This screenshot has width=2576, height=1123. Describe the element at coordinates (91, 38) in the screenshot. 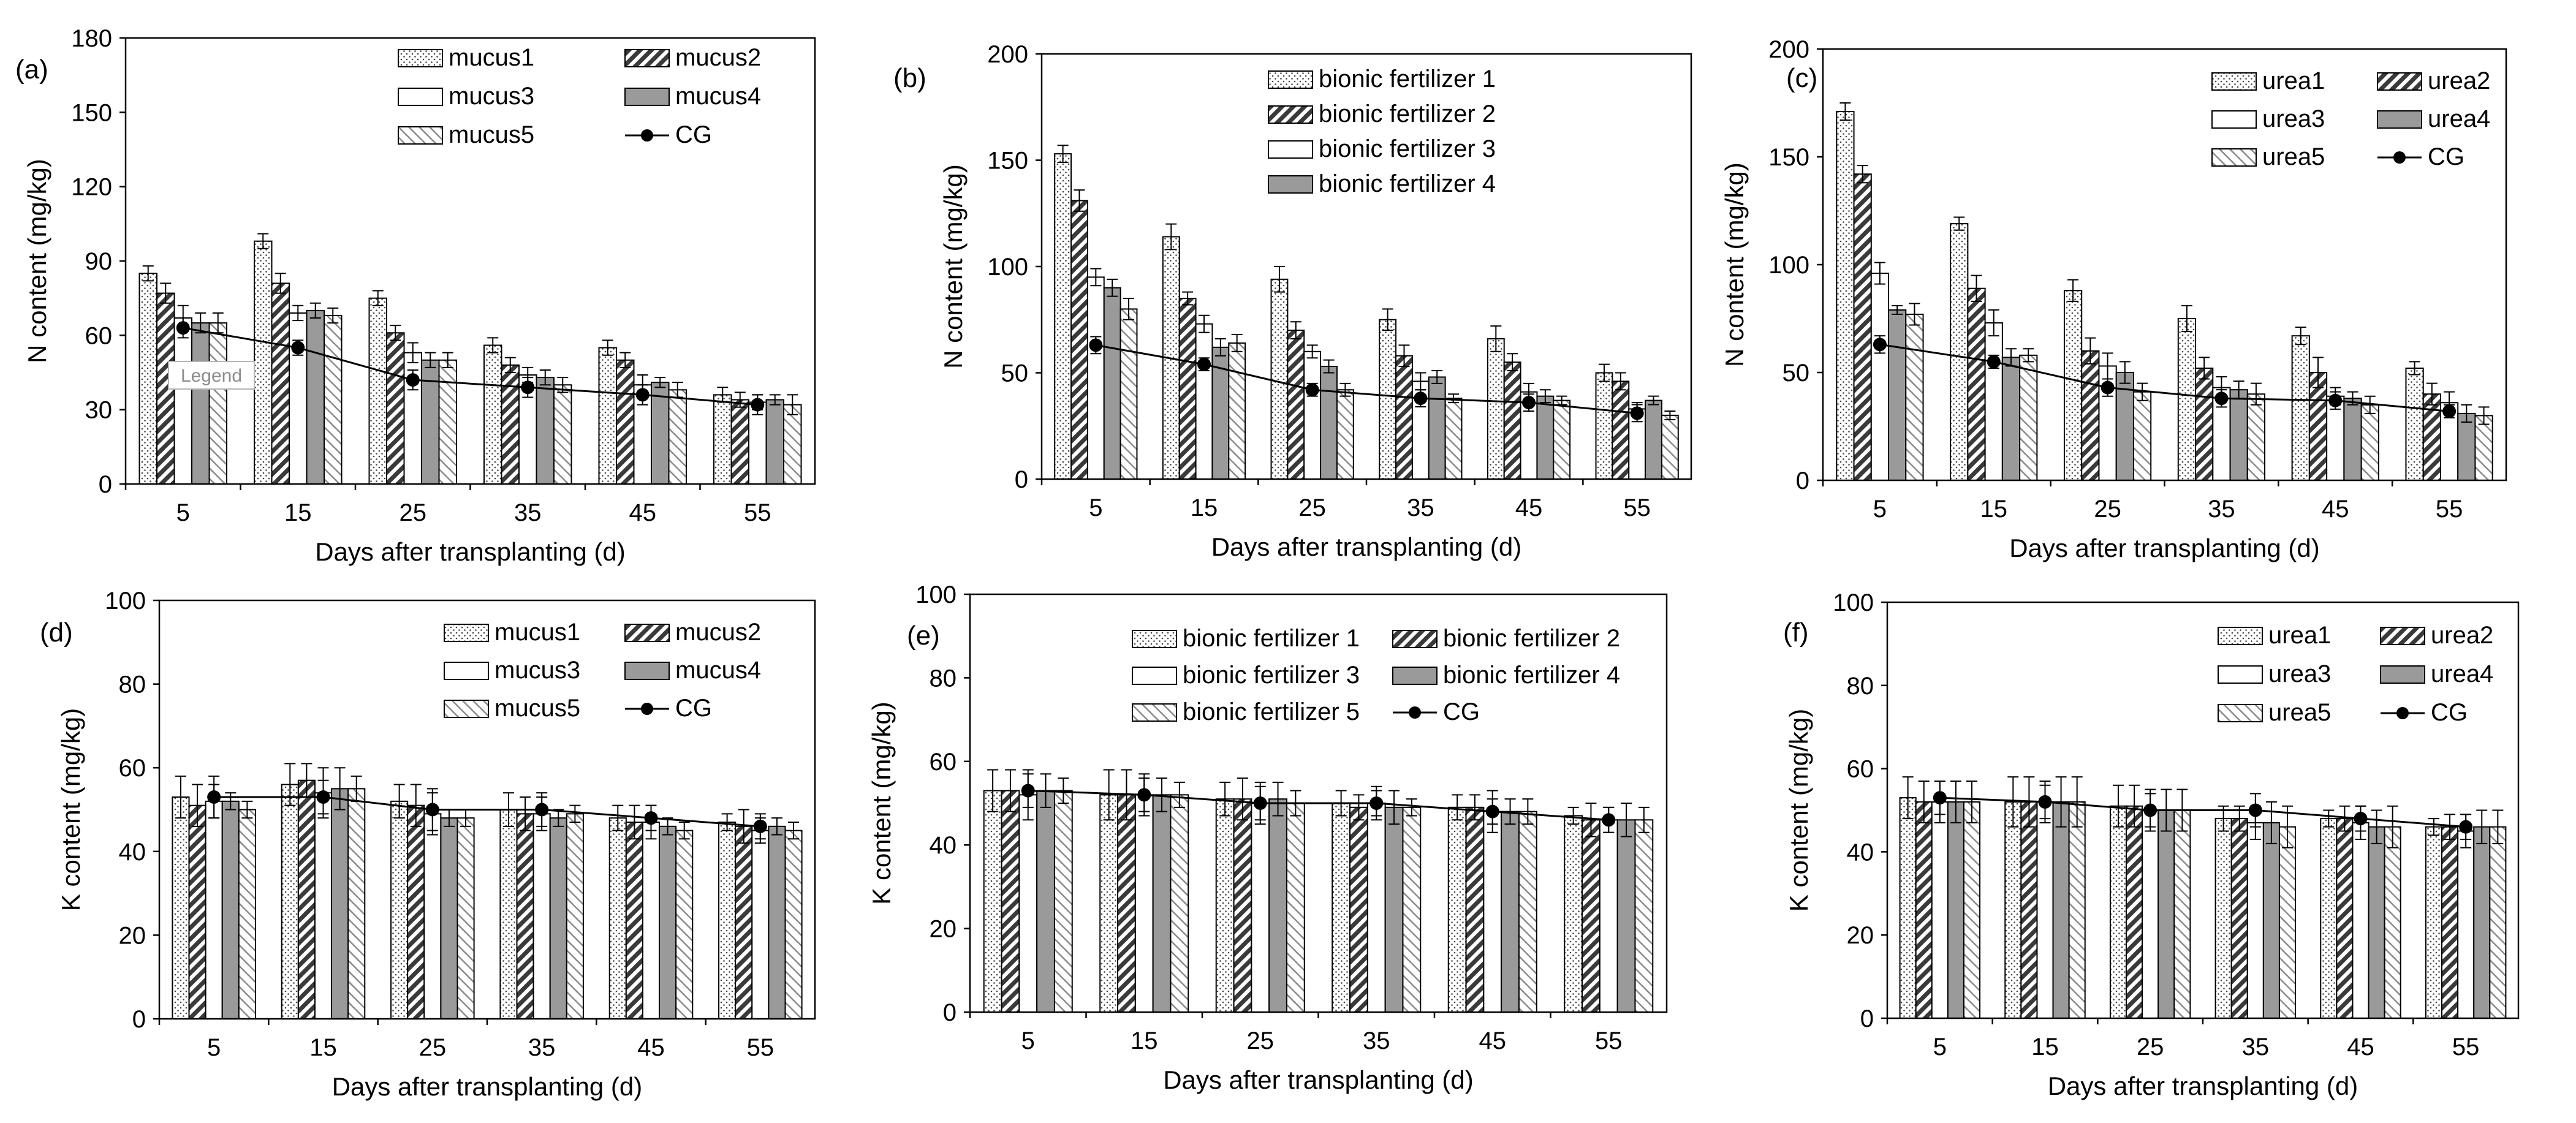

I see `y-tick-label: 180` at that location.